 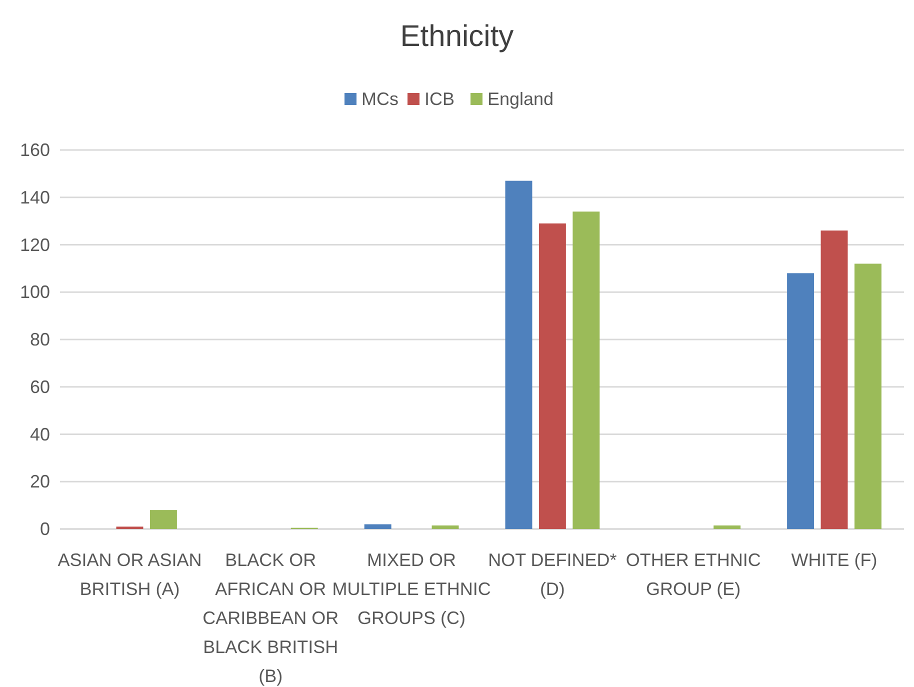 I want to click on legend-label: England, so click(x=521, y=99).